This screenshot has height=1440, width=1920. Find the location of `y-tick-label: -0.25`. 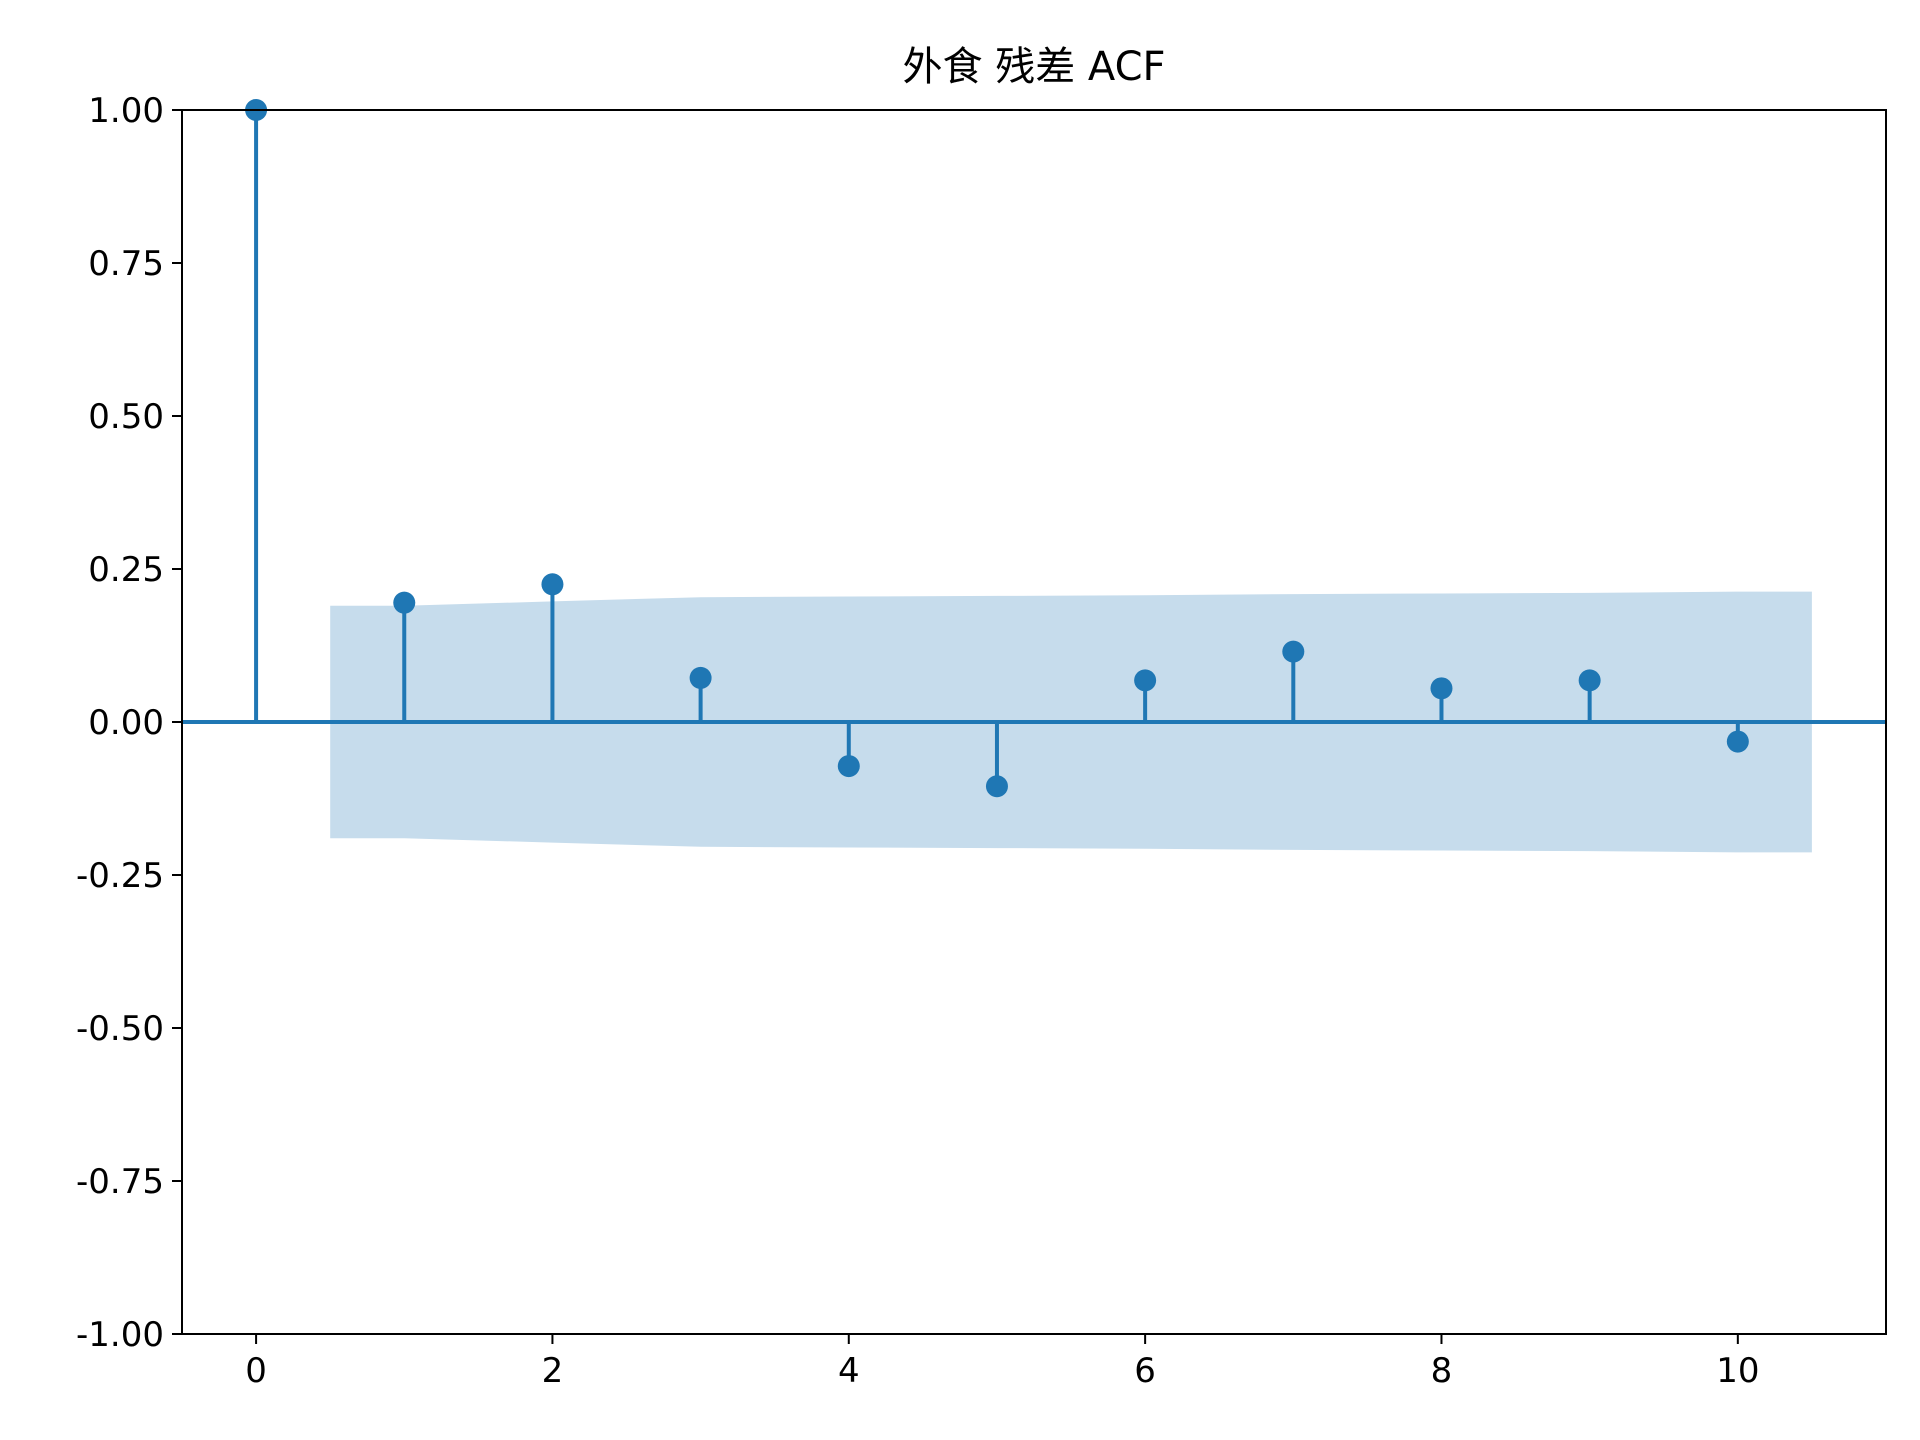

y-tick-label: -0.25 is located at coordinates (120, 876).